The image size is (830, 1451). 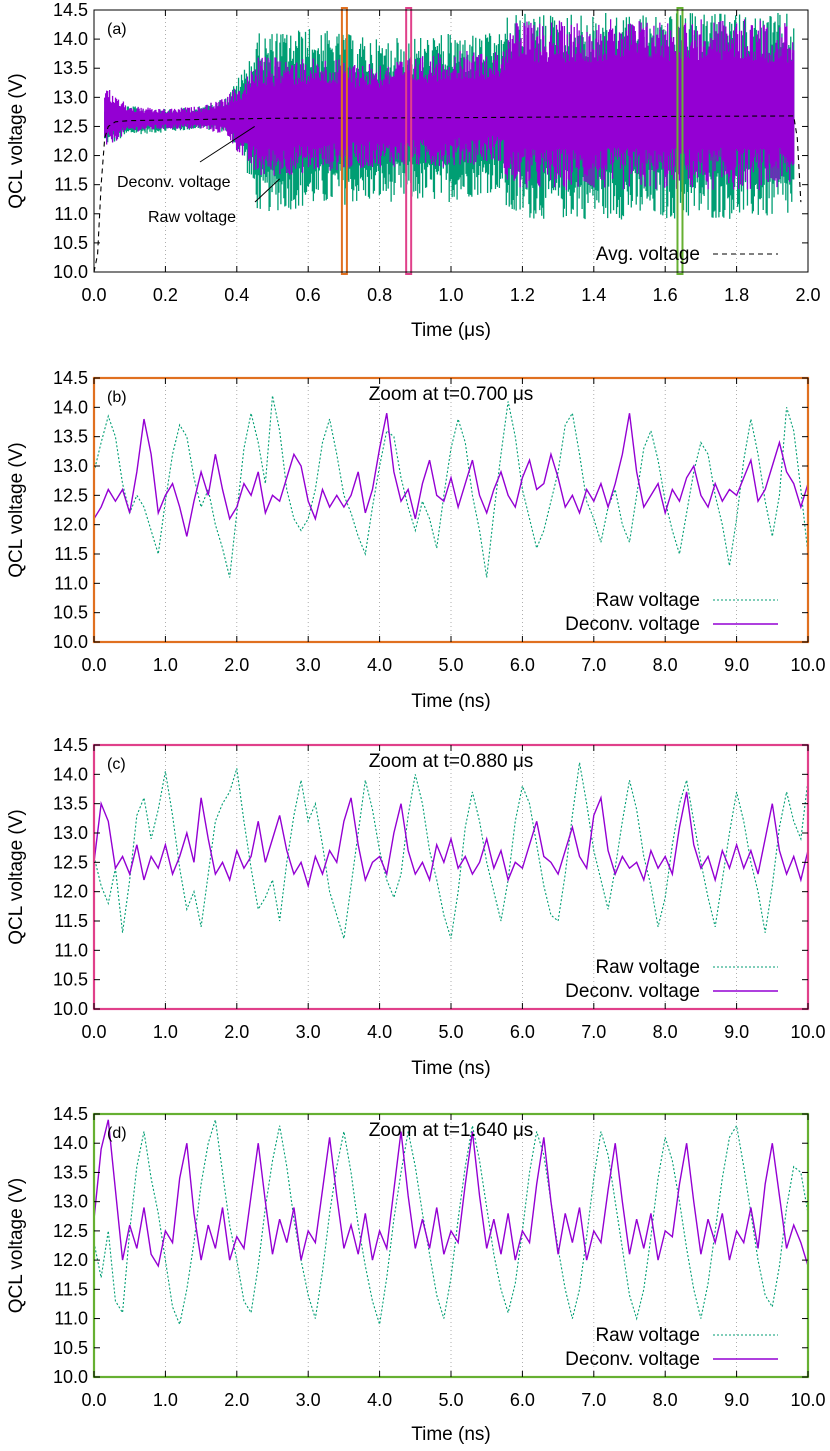 What do you see at coordinates (665, 295) in the screenshot?
I see `x-tick-label: 1.6` at bounding box center [665, 295].